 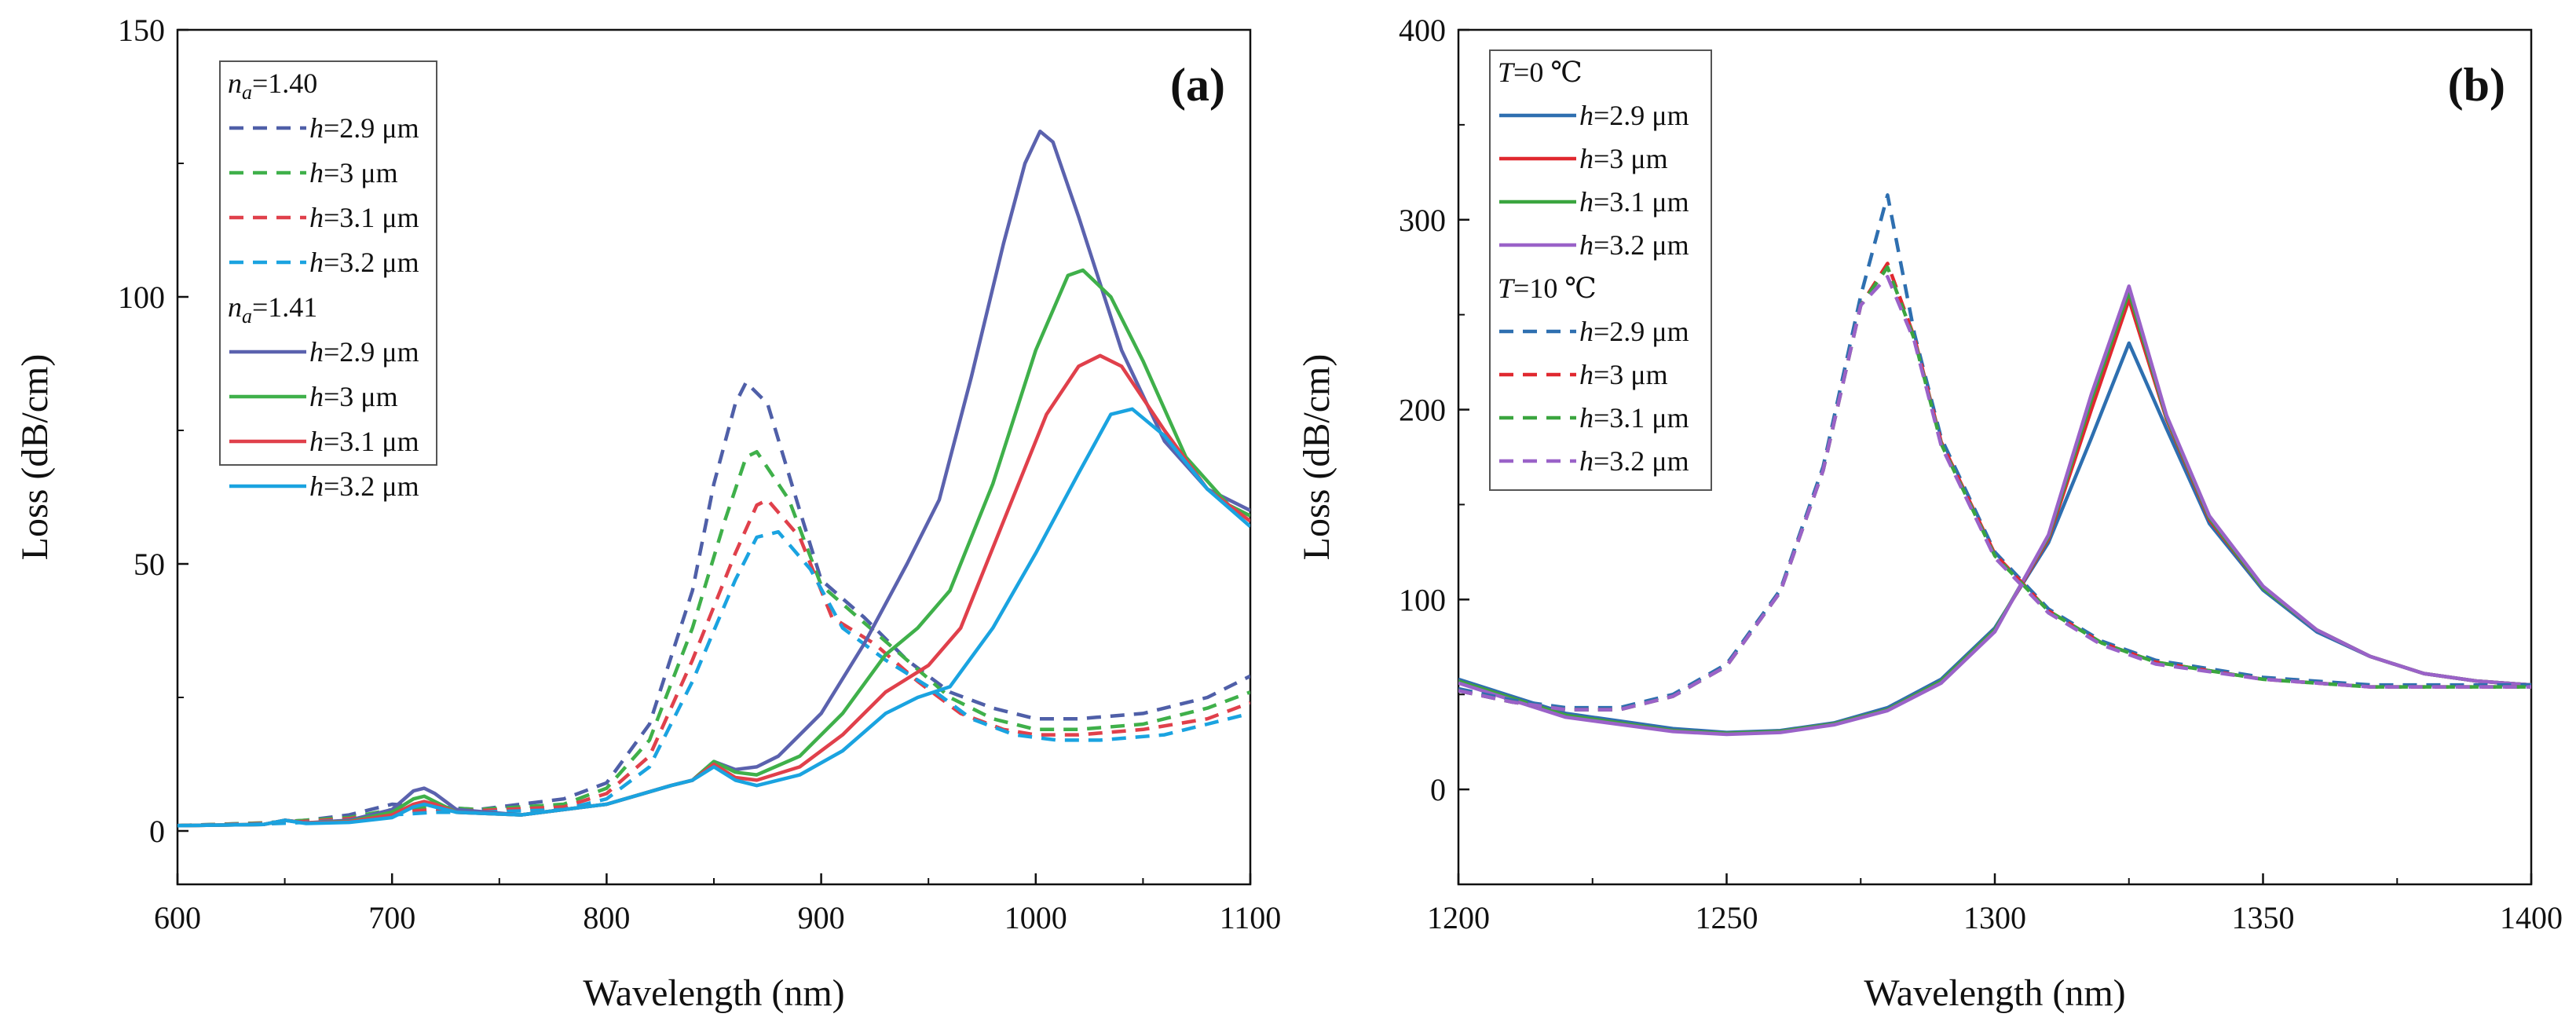 What do you see at coordinates (35, 457) in the screenshot?
I see `panel-a-y-axis-label: Loss (dB/cm)` at bounding box center [35, 457].